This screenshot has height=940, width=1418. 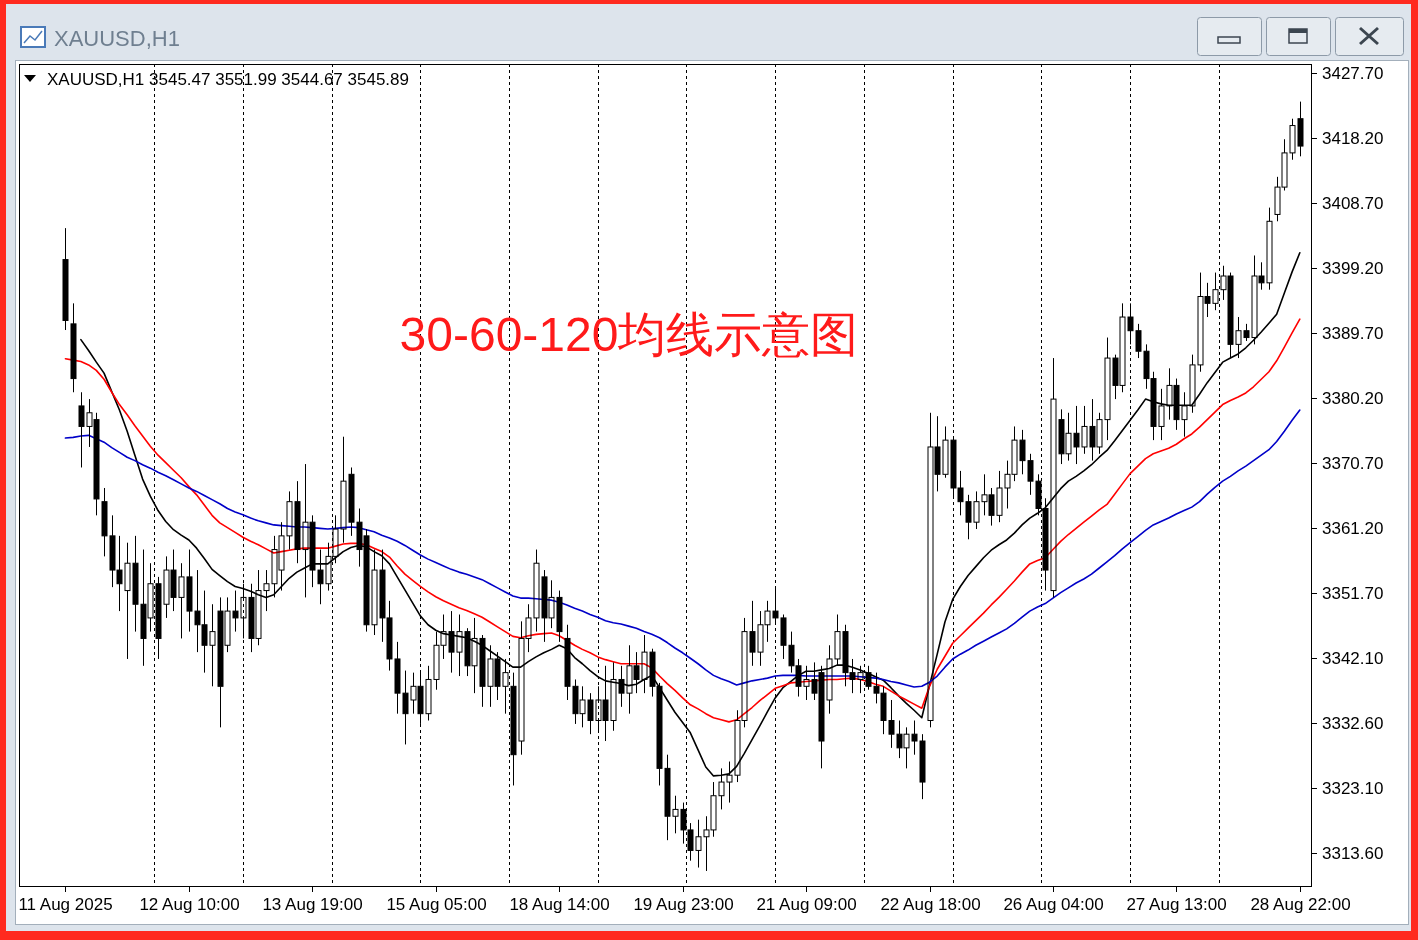 What do you see at coordinates (189, 904) in the screenshot?
I see `x-tick-label: 12 Aug 10:00` at bounding box center [189, 904].